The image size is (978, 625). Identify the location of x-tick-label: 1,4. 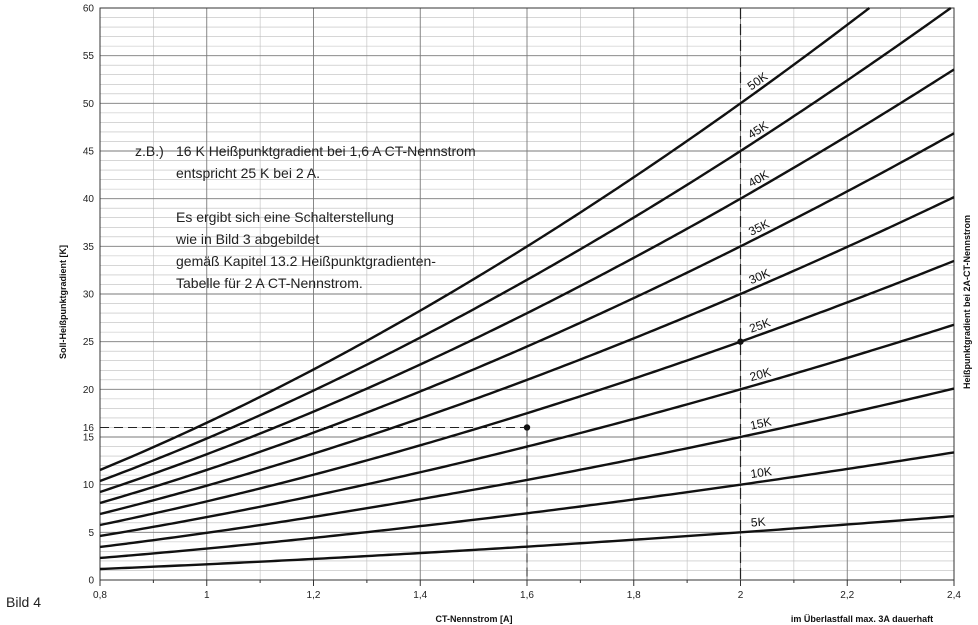
(420, 595).